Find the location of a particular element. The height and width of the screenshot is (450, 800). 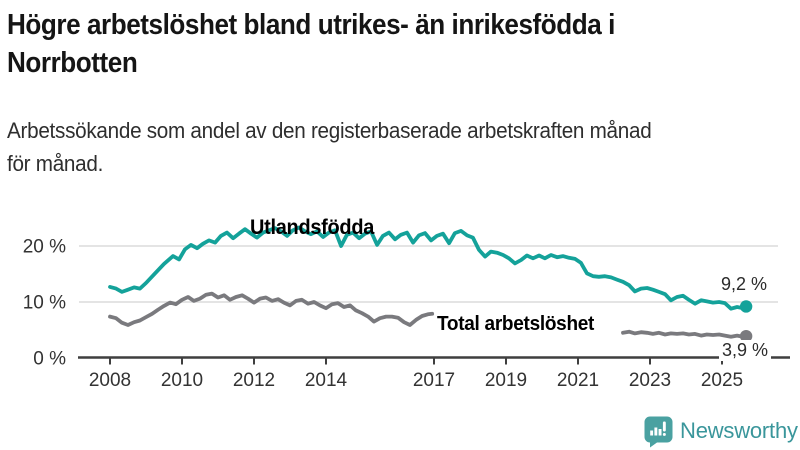

x-tick-label-2017: 2017 is located at coordinates (434, 380).